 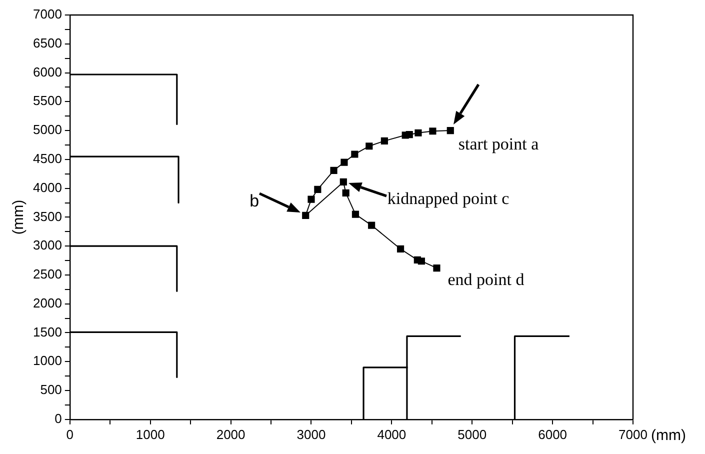 What do you see at coordinates (47, 332) in the screenshot?
I see `y-tick-label: 1500` at bounding box center [47, 332].